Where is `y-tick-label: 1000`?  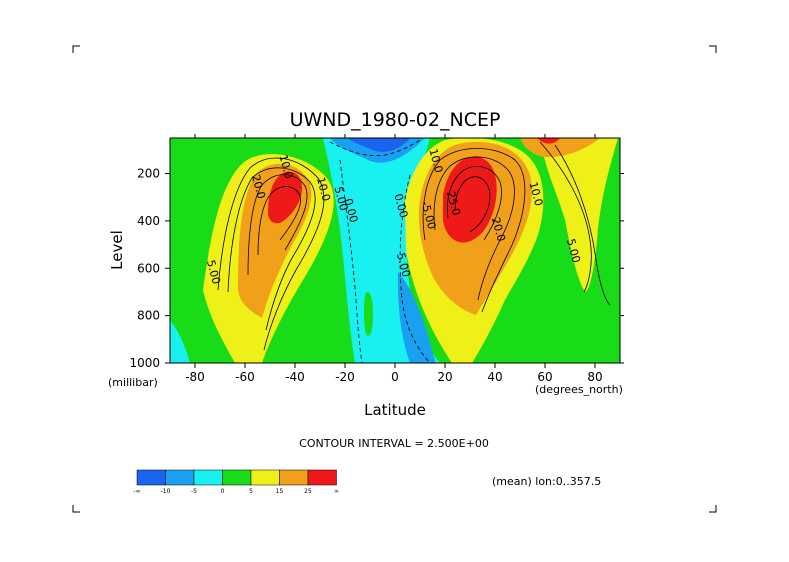 y-tick-label: 1000 is located at coordinates (144, 363).